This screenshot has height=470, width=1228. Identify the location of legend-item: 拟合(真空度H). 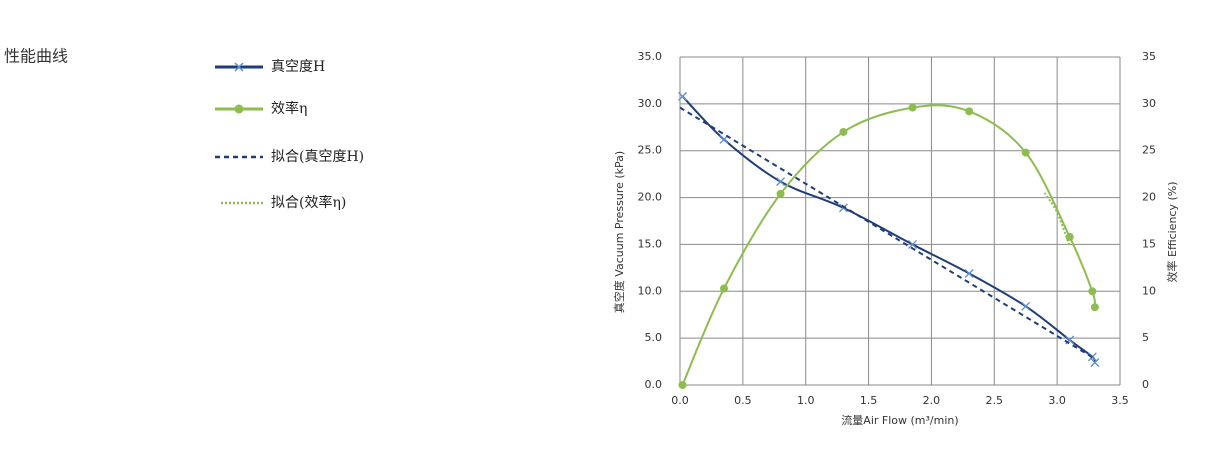
(289, 157).